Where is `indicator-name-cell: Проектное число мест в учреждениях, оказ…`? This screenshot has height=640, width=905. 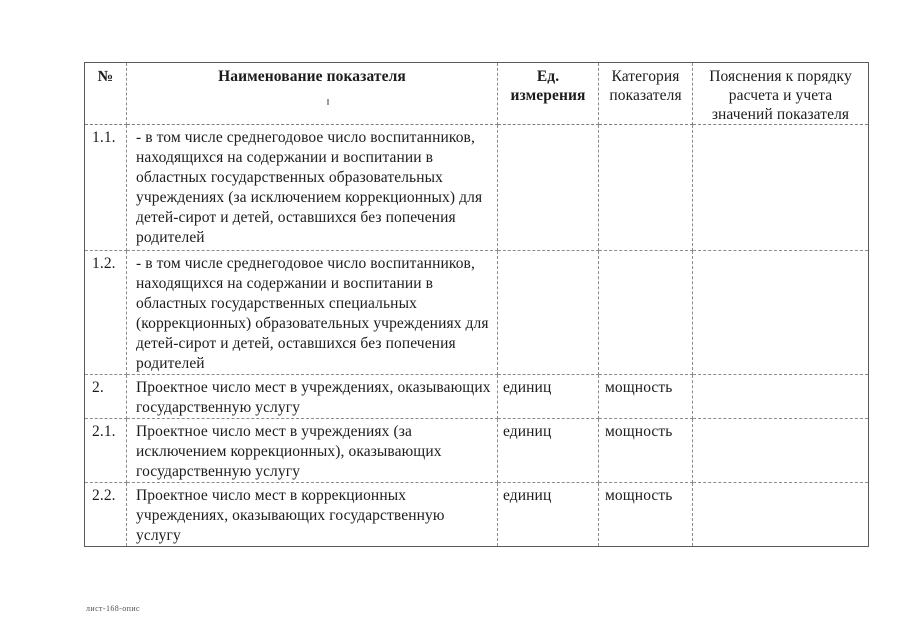 indicator-name-cell: Проектное число мест в учреждениях, оказ… is located at coordinates (312, 396).